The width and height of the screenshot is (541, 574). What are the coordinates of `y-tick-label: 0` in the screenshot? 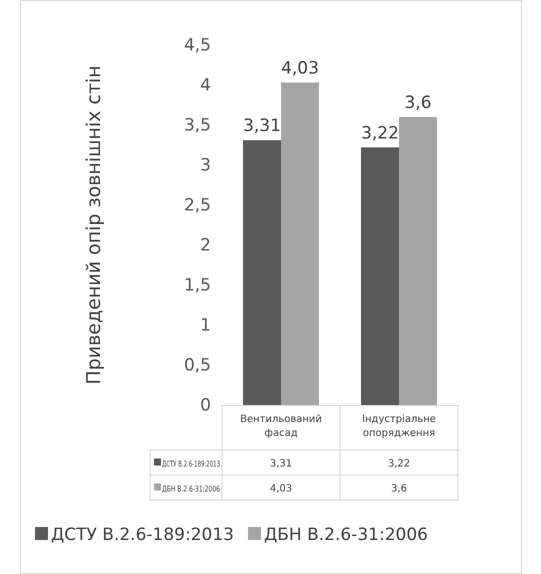 It's located at (205, 405).